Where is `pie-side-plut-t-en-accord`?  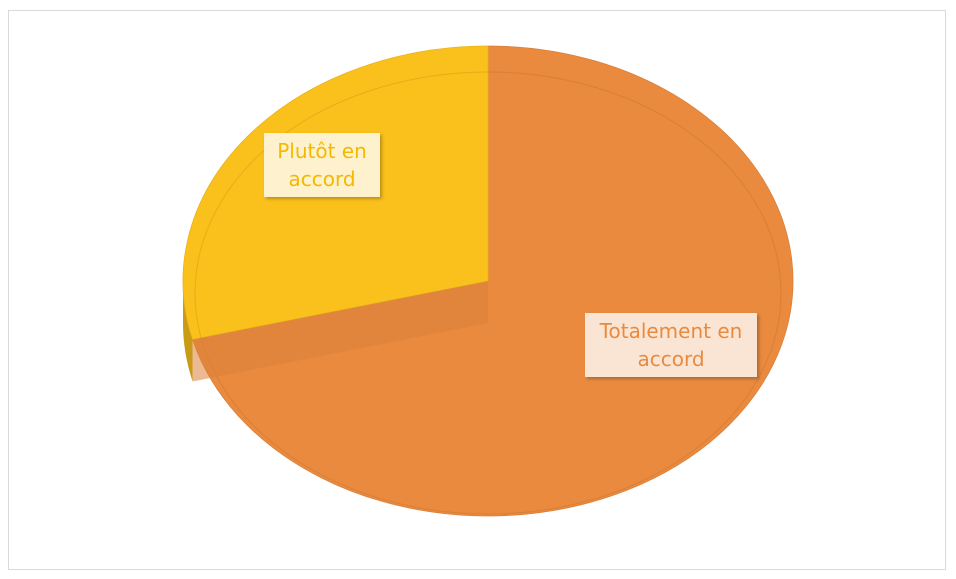
pie-side-plut-t-en-accord is located at coordinates (188, 331).